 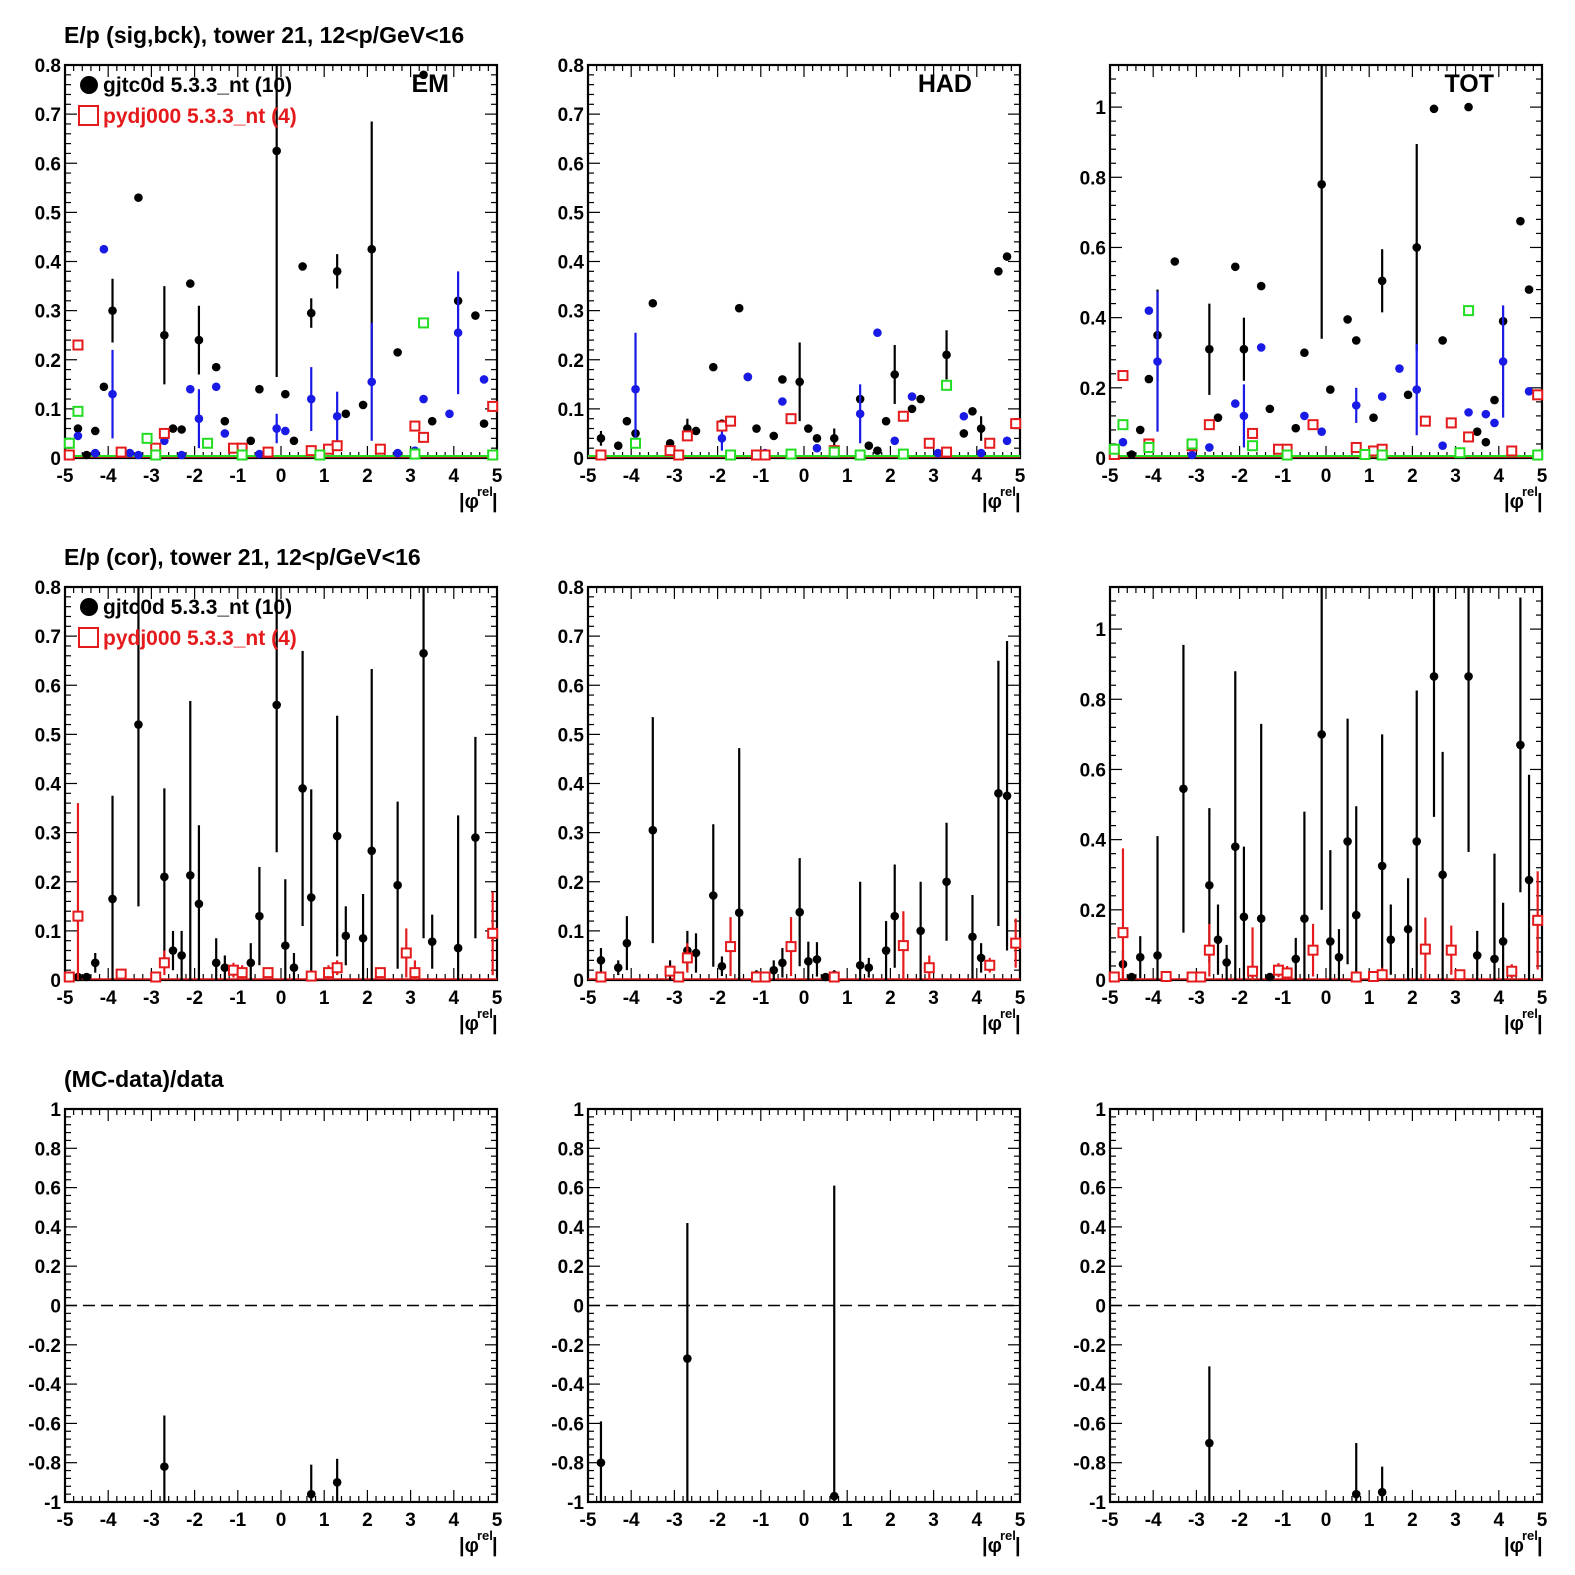 I want to click on legend-marker-mc, so click(x=88, y=115).